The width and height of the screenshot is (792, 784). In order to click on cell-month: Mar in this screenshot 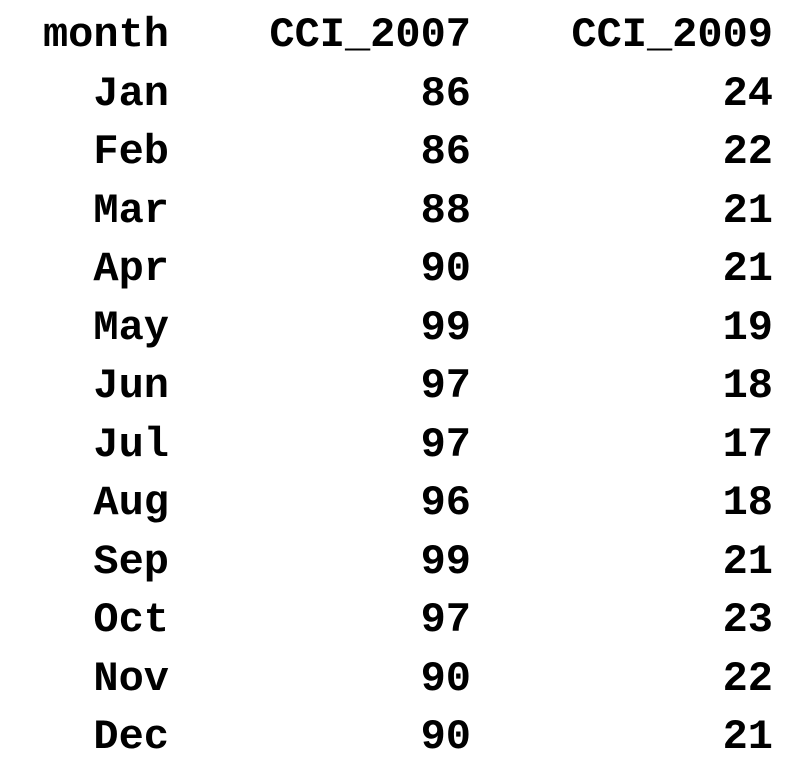, I will do `click(131, 210)`.